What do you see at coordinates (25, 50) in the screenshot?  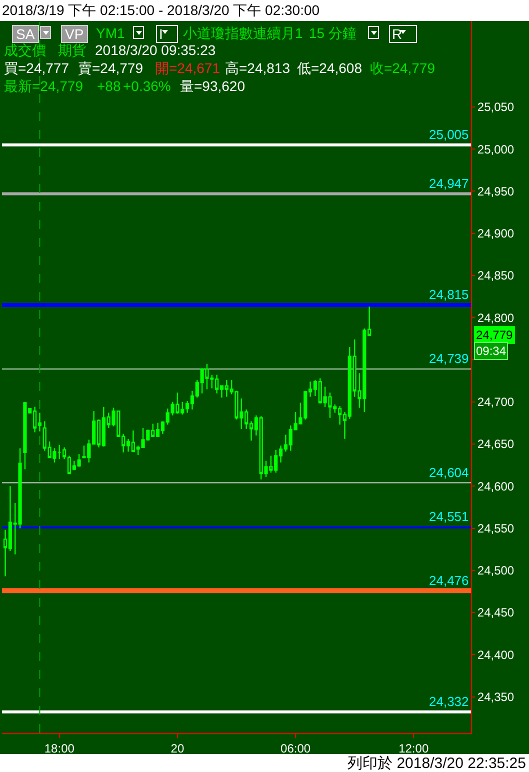 I see `annotation: 成交價` at bounding box center [25, 50].